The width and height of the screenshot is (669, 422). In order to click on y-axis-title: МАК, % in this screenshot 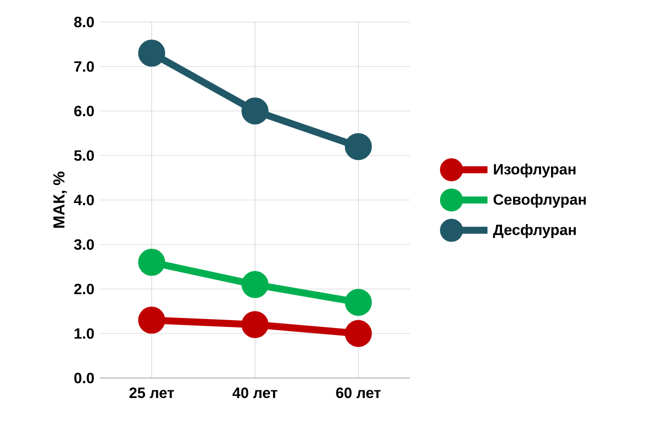, I will do `click(60, 200)`.